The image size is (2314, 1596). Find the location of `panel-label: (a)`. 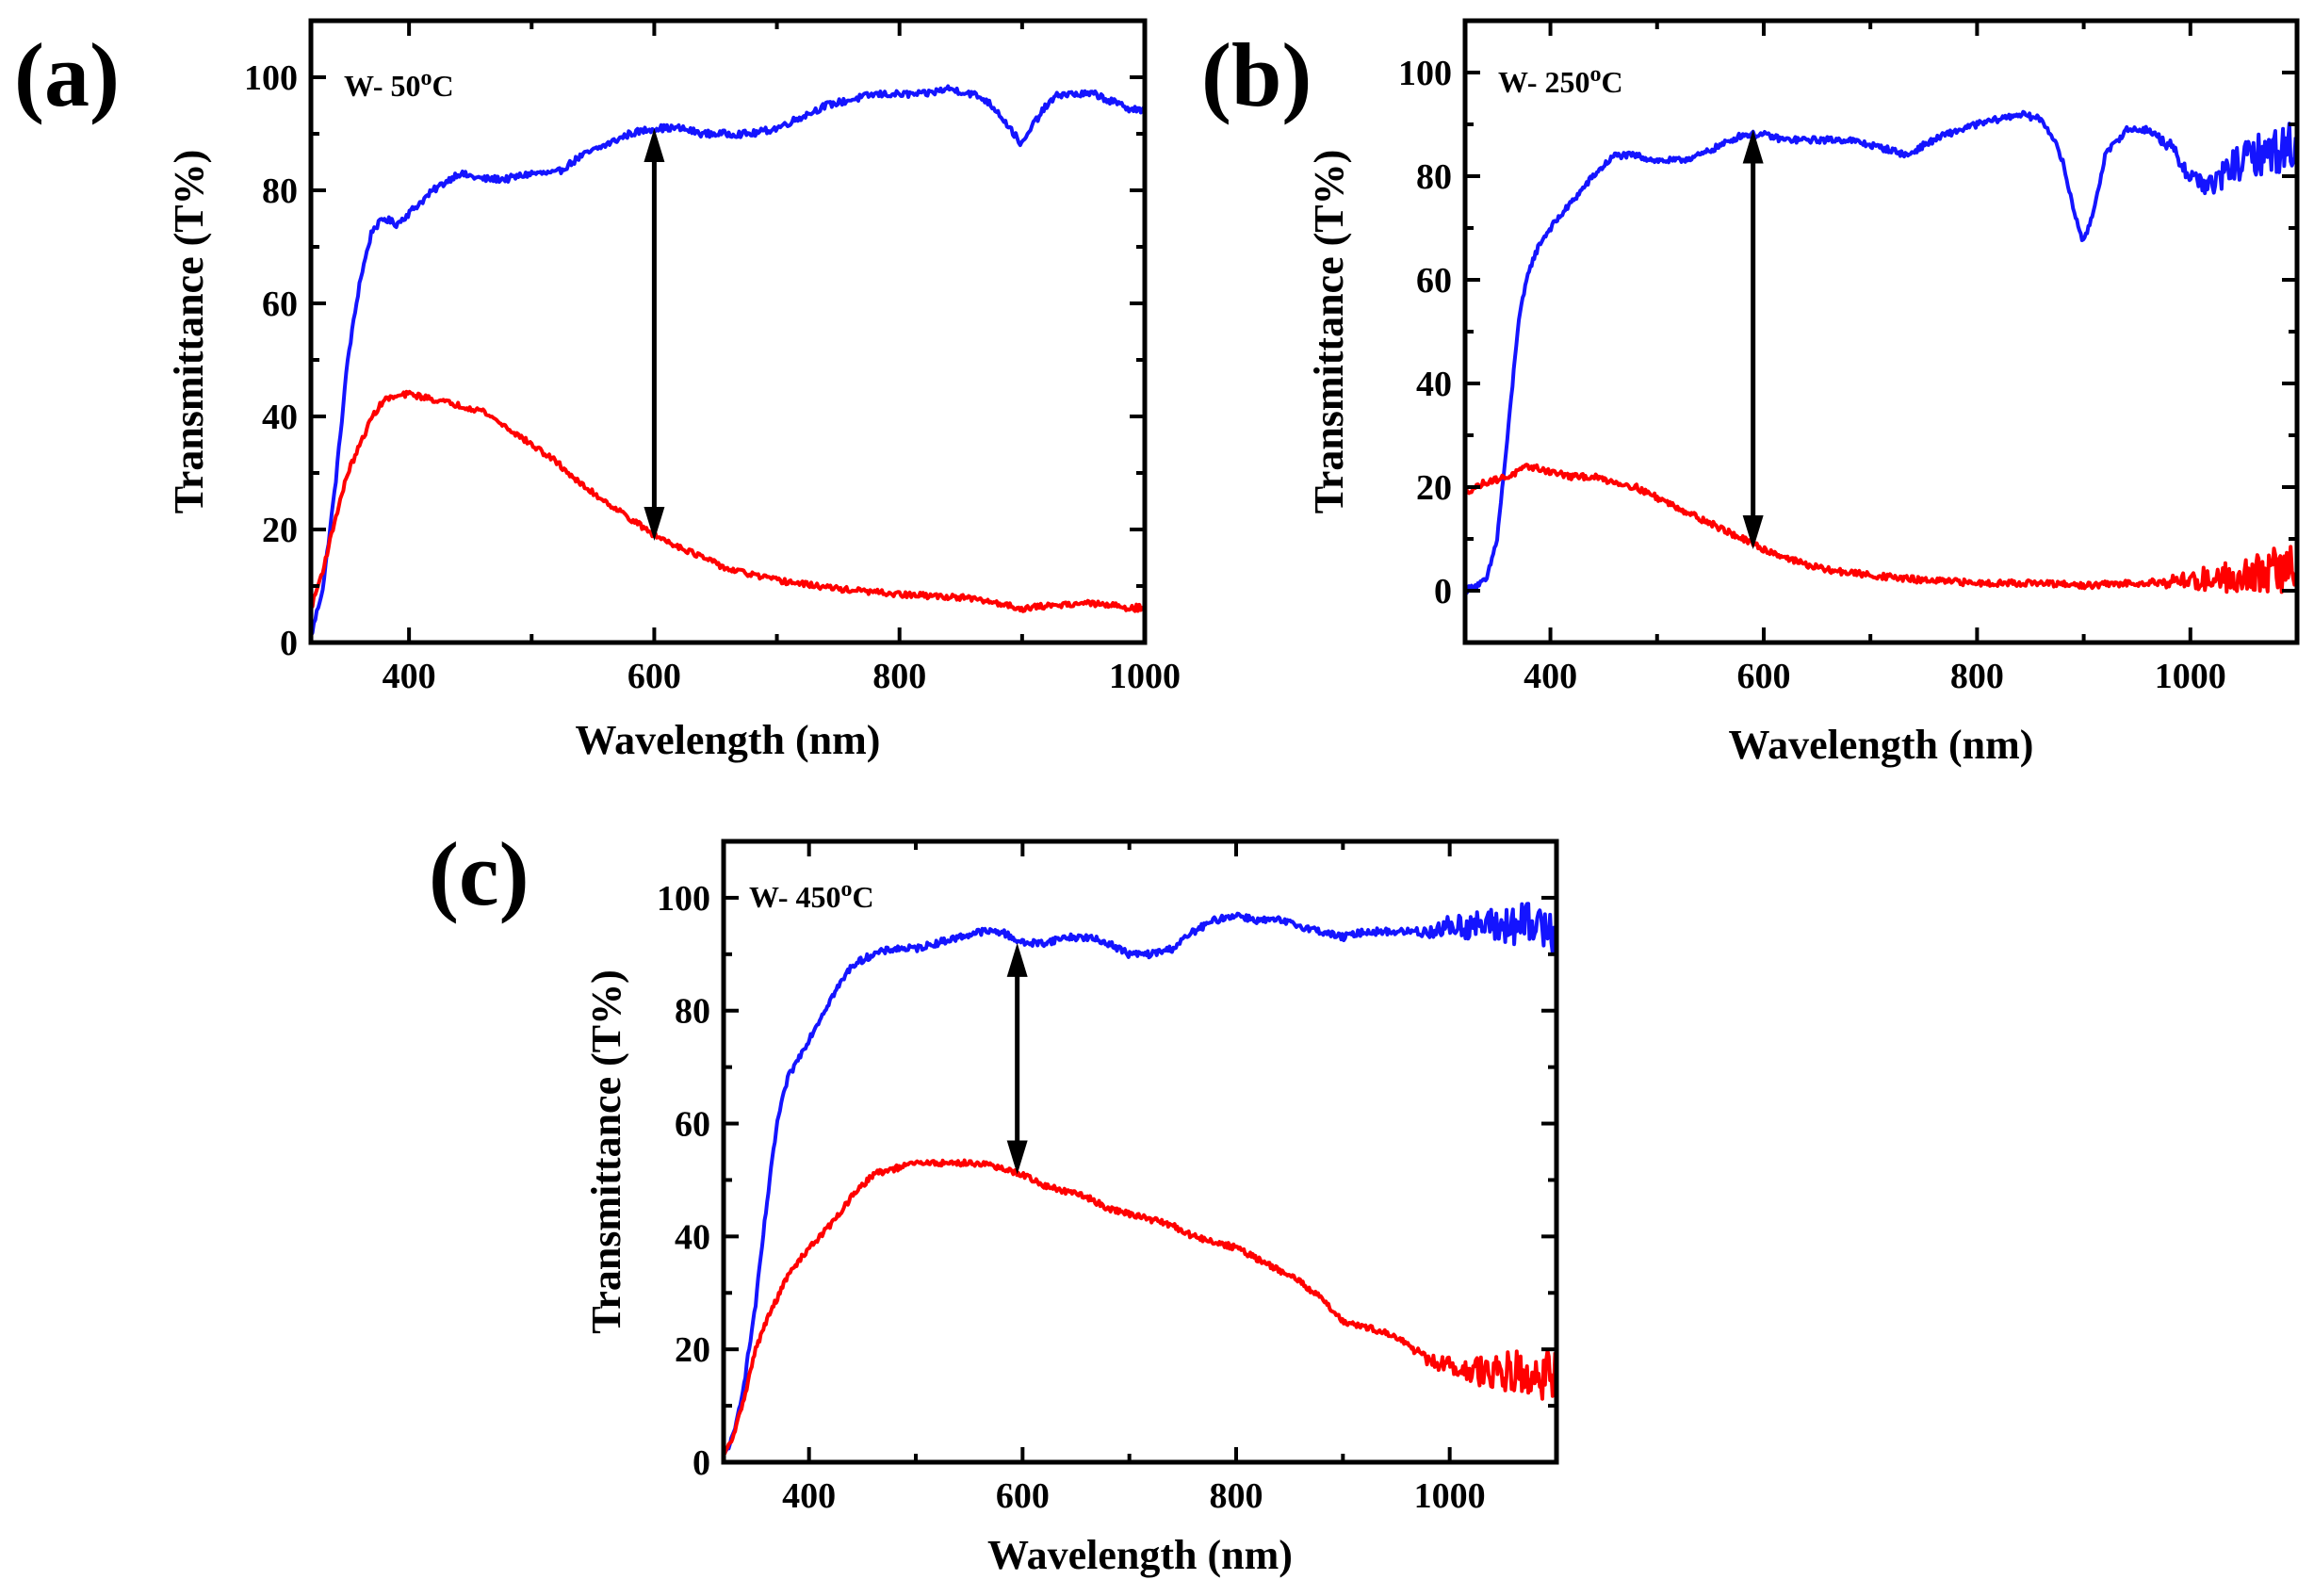

panel-label: (a) is located at coordinates (67, 74).